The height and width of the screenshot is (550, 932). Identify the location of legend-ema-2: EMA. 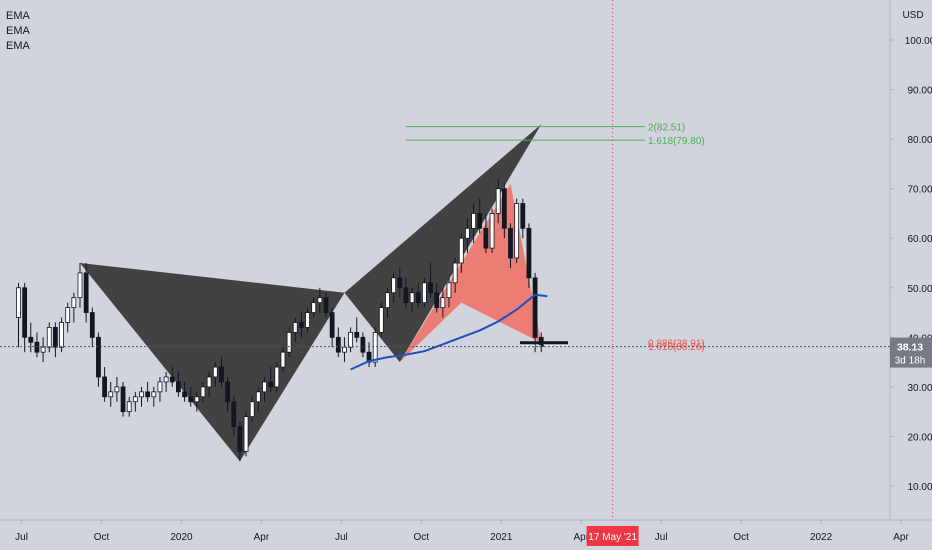
(18, 31).